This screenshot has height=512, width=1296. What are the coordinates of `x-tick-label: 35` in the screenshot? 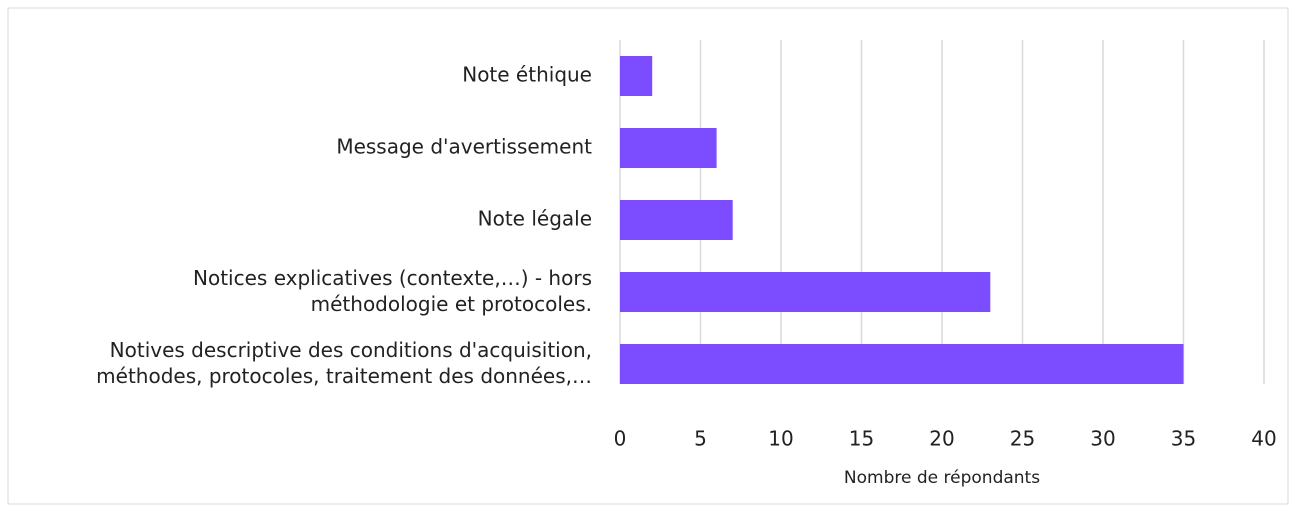 It's located at (1183, 439).